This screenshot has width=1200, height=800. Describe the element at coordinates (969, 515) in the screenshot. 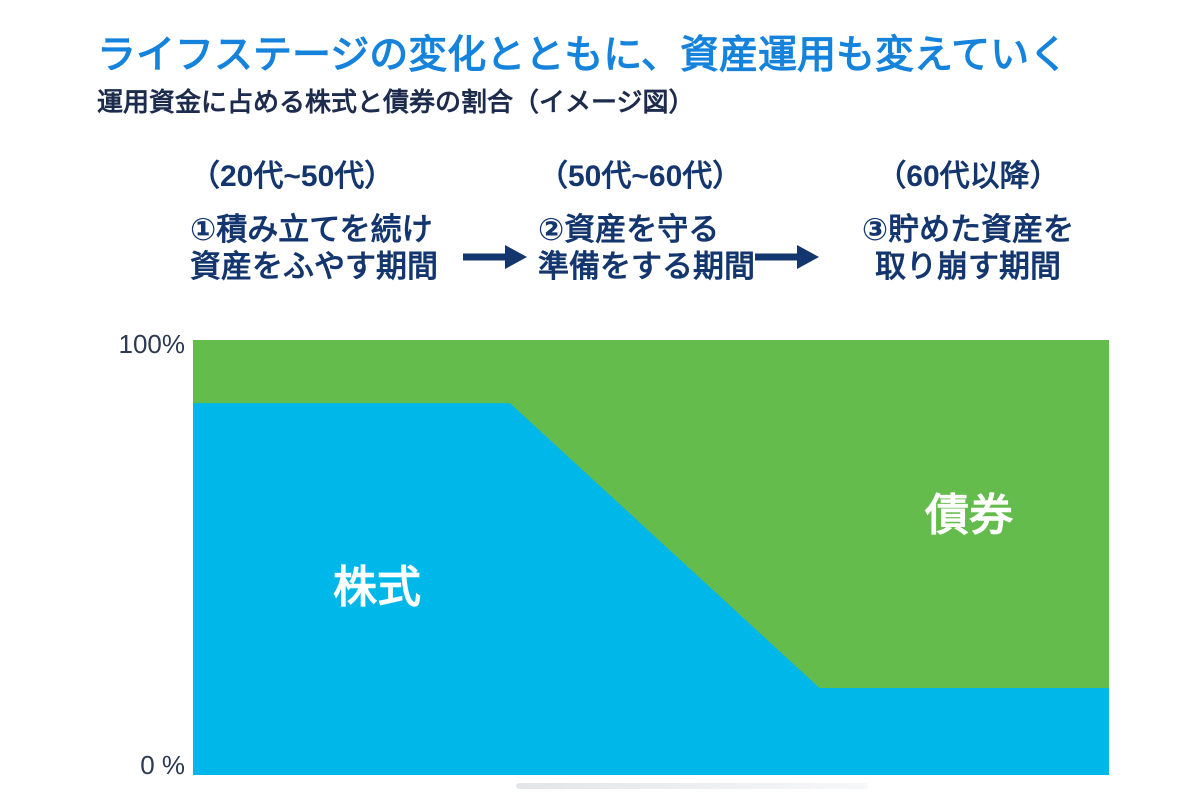

I see `bonds-area-label: 債券` at that location.